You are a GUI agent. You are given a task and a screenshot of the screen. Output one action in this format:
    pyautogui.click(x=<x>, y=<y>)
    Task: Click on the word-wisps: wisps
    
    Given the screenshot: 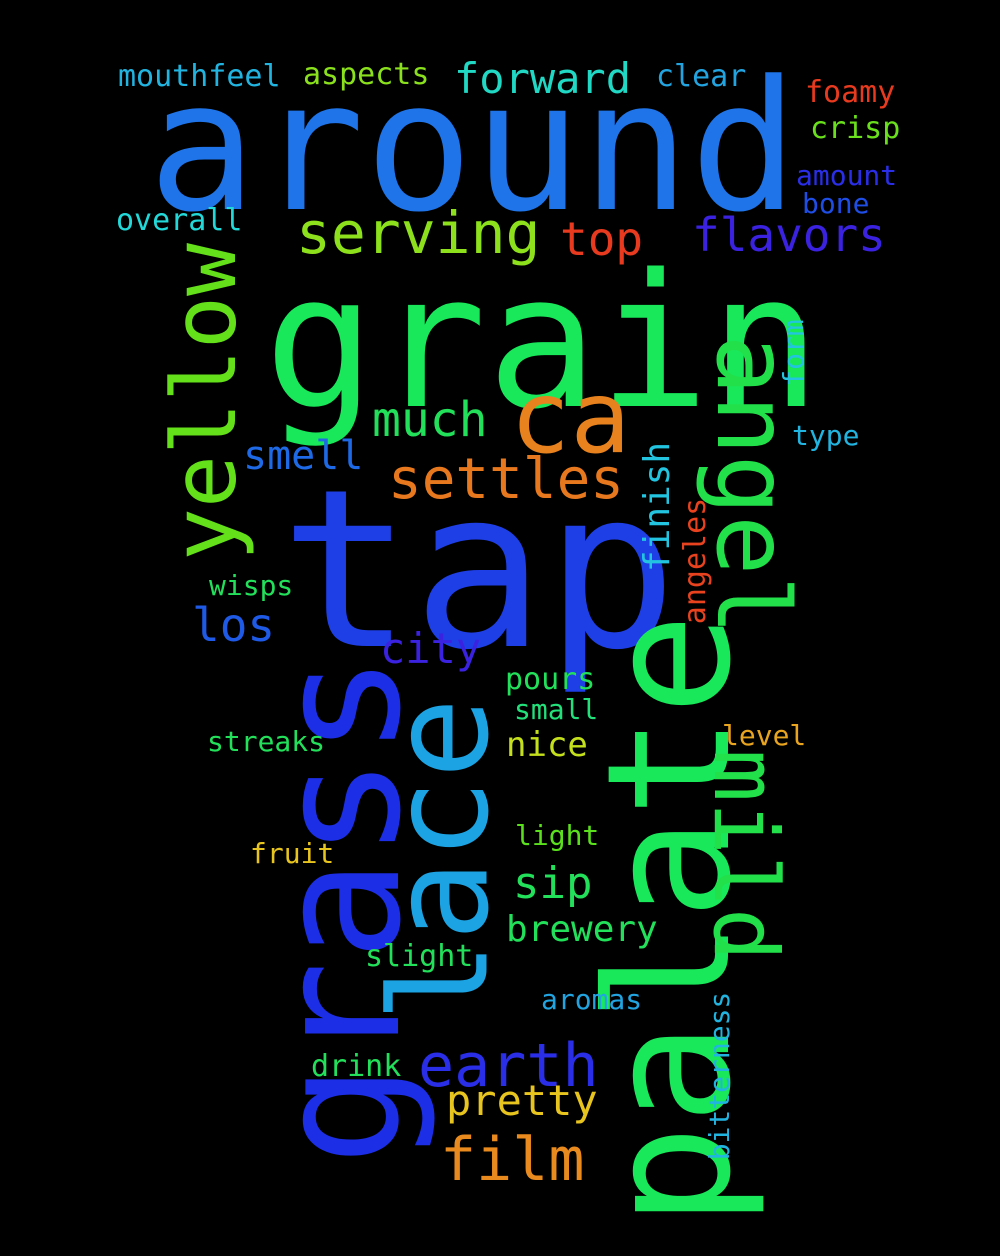 What is the action you would take?
    pyautogui.click(x=251, y=585)
    